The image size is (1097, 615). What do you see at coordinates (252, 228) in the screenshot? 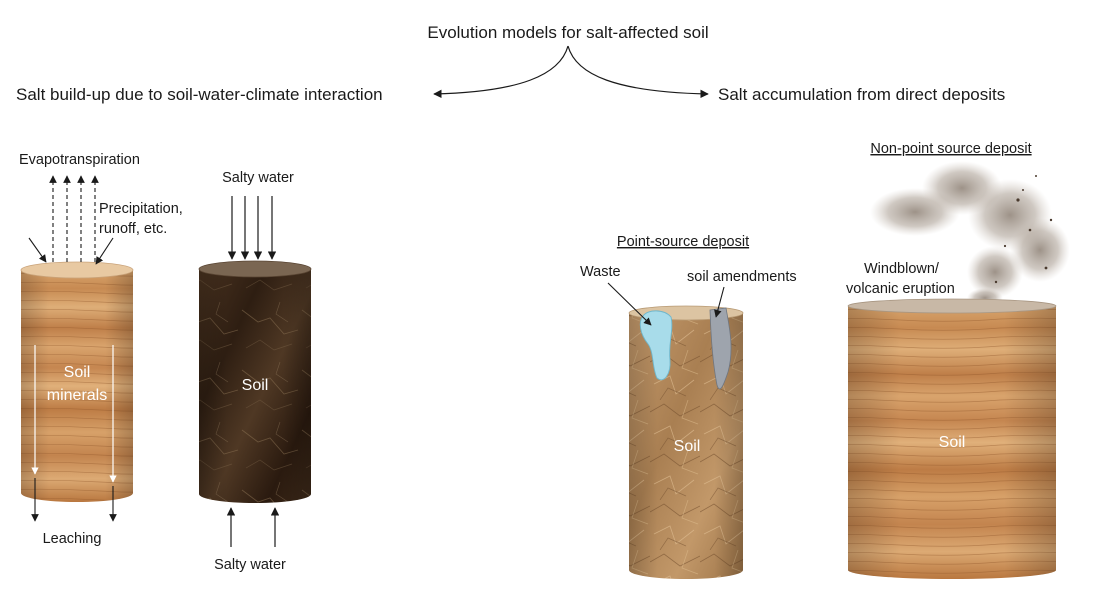
I see `salty-water-inflow-arrows` at bounding box center [252, 228].